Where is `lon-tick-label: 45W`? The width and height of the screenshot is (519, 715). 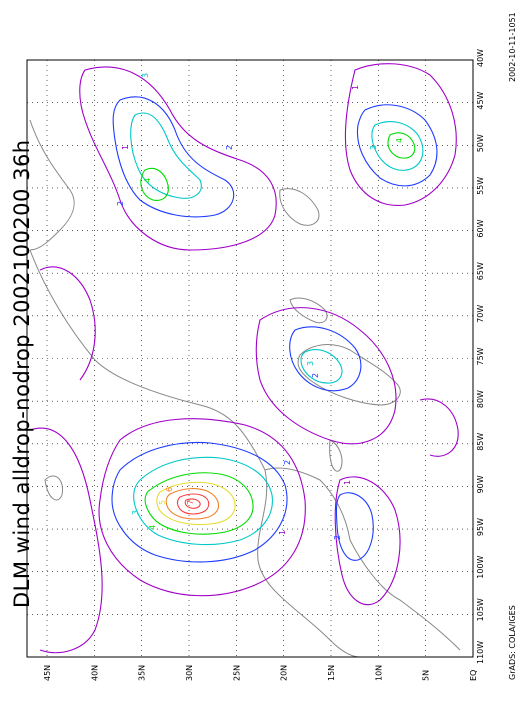 lon-tick-label: 45W is located at coordinates (480, 100).